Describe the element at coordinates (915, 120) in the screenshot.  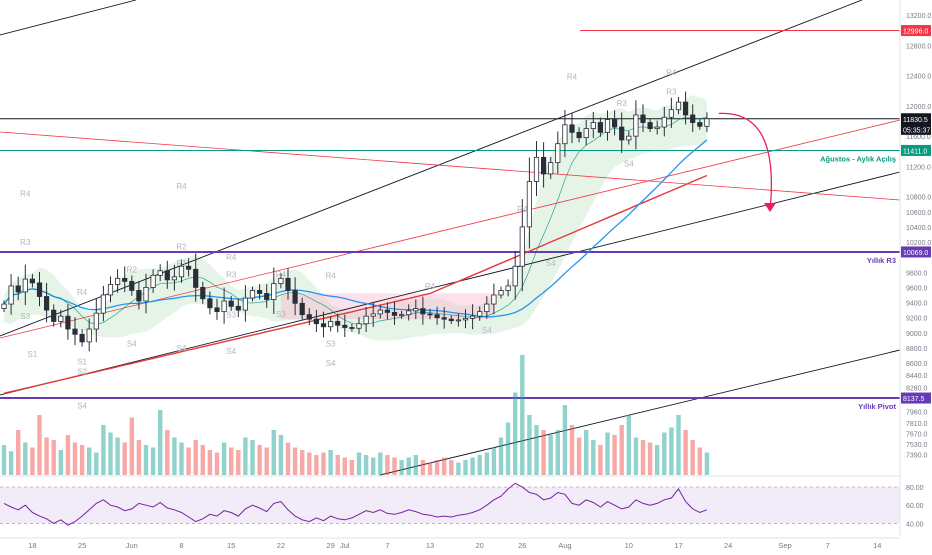
I see `price-label-text: 11830.5` at that location.